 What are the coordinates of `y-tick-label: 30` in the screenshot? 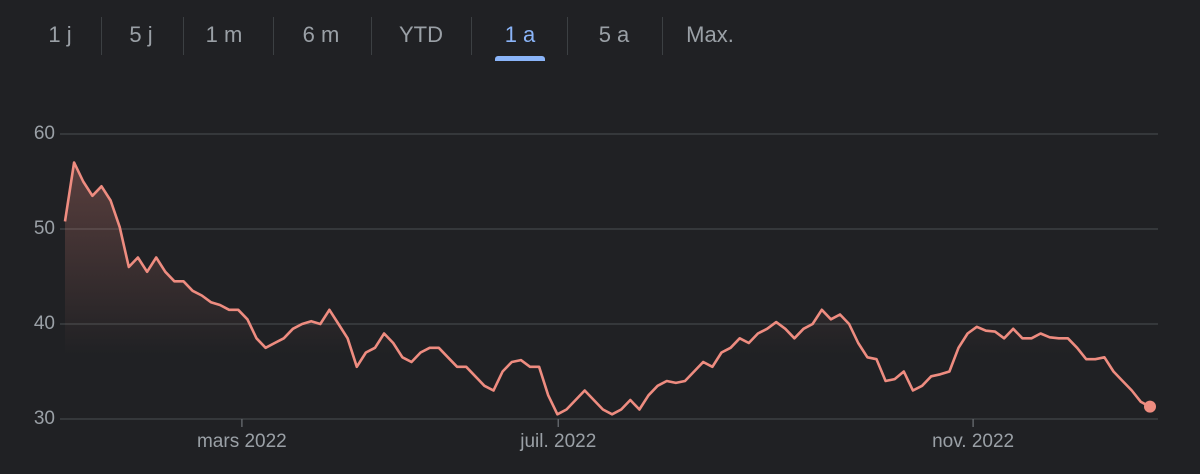 It's located at (44, 418).